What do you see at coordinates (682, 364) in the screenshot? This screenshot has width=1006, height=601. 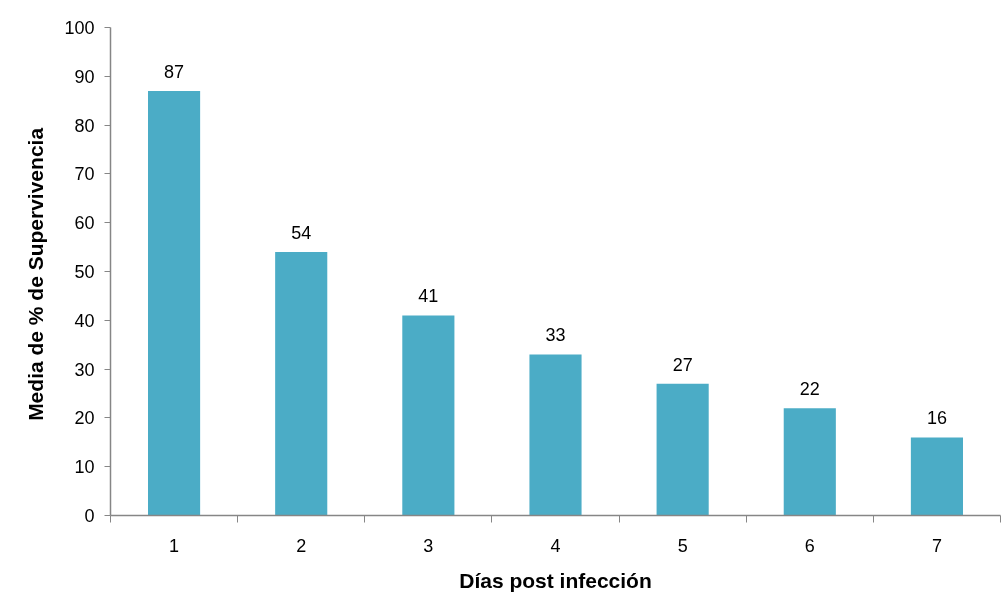 I see `data-label: 27` at bounding box center [682, 364].